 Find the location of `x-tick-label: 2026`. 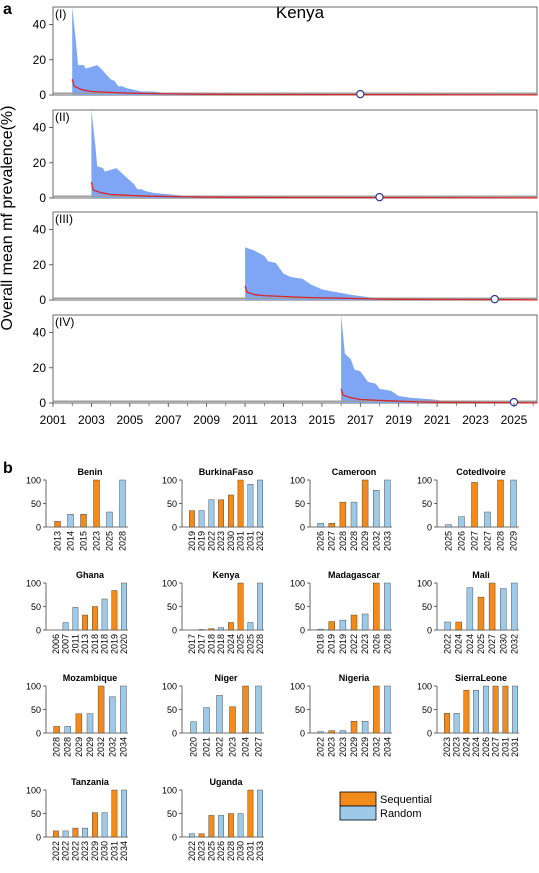

x-tick-label: 2026 is located at coordinates (462, 541).